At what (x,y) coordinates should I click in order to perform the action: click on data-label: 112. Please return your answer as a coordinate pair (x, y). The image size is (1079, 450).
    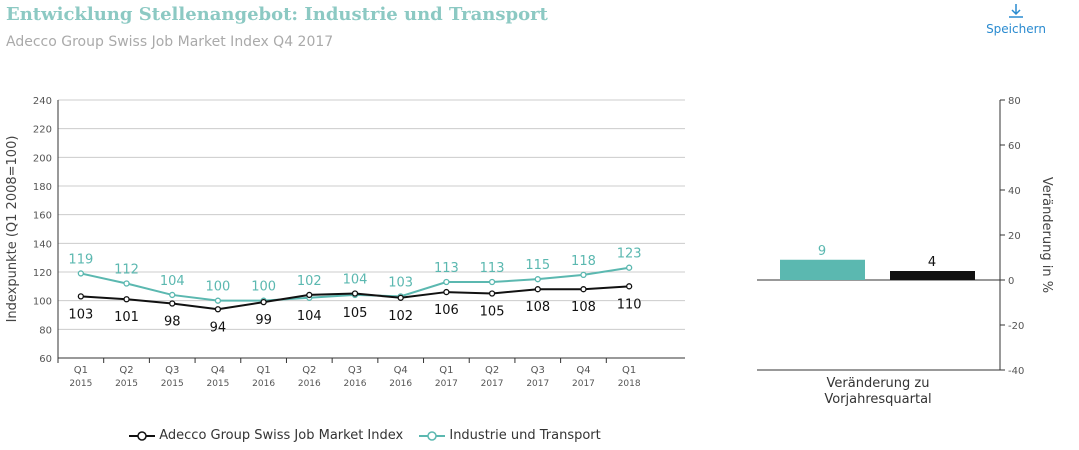
    Looking at the image, I should click on (126, 269).